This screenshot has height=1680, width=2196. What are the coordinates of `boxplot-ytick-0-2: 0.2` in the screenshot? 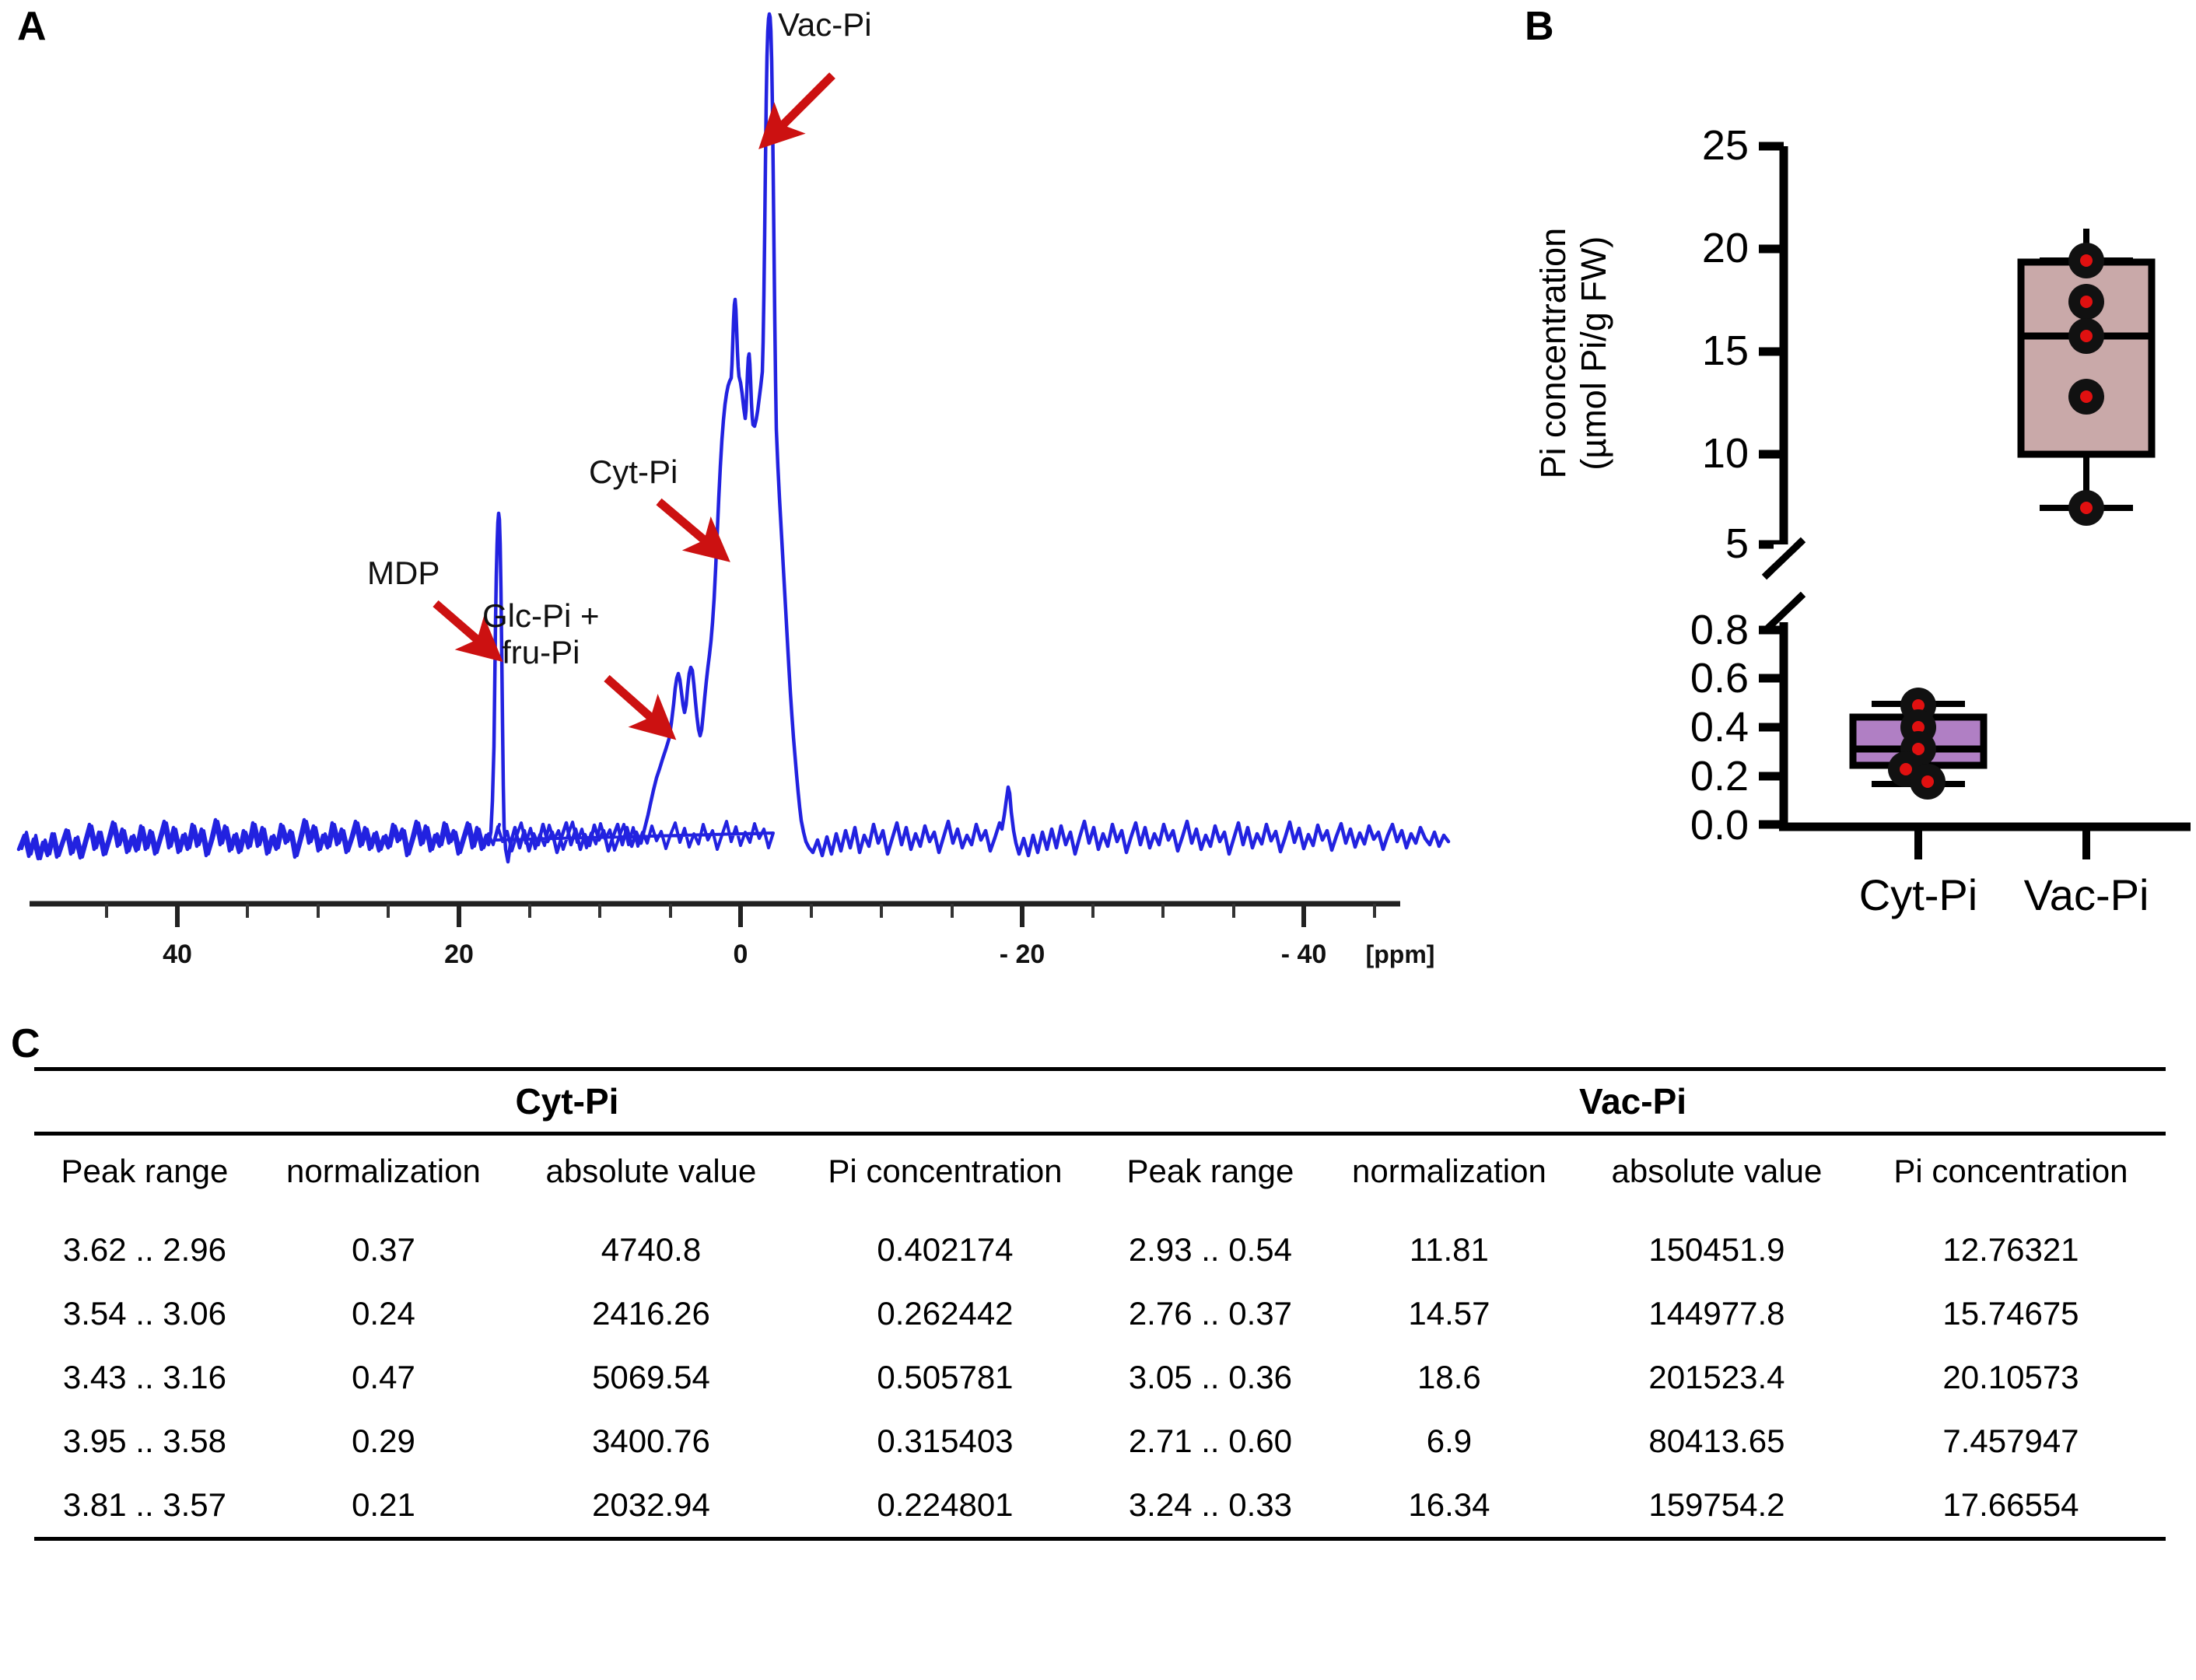 It's located at (1719, 776).